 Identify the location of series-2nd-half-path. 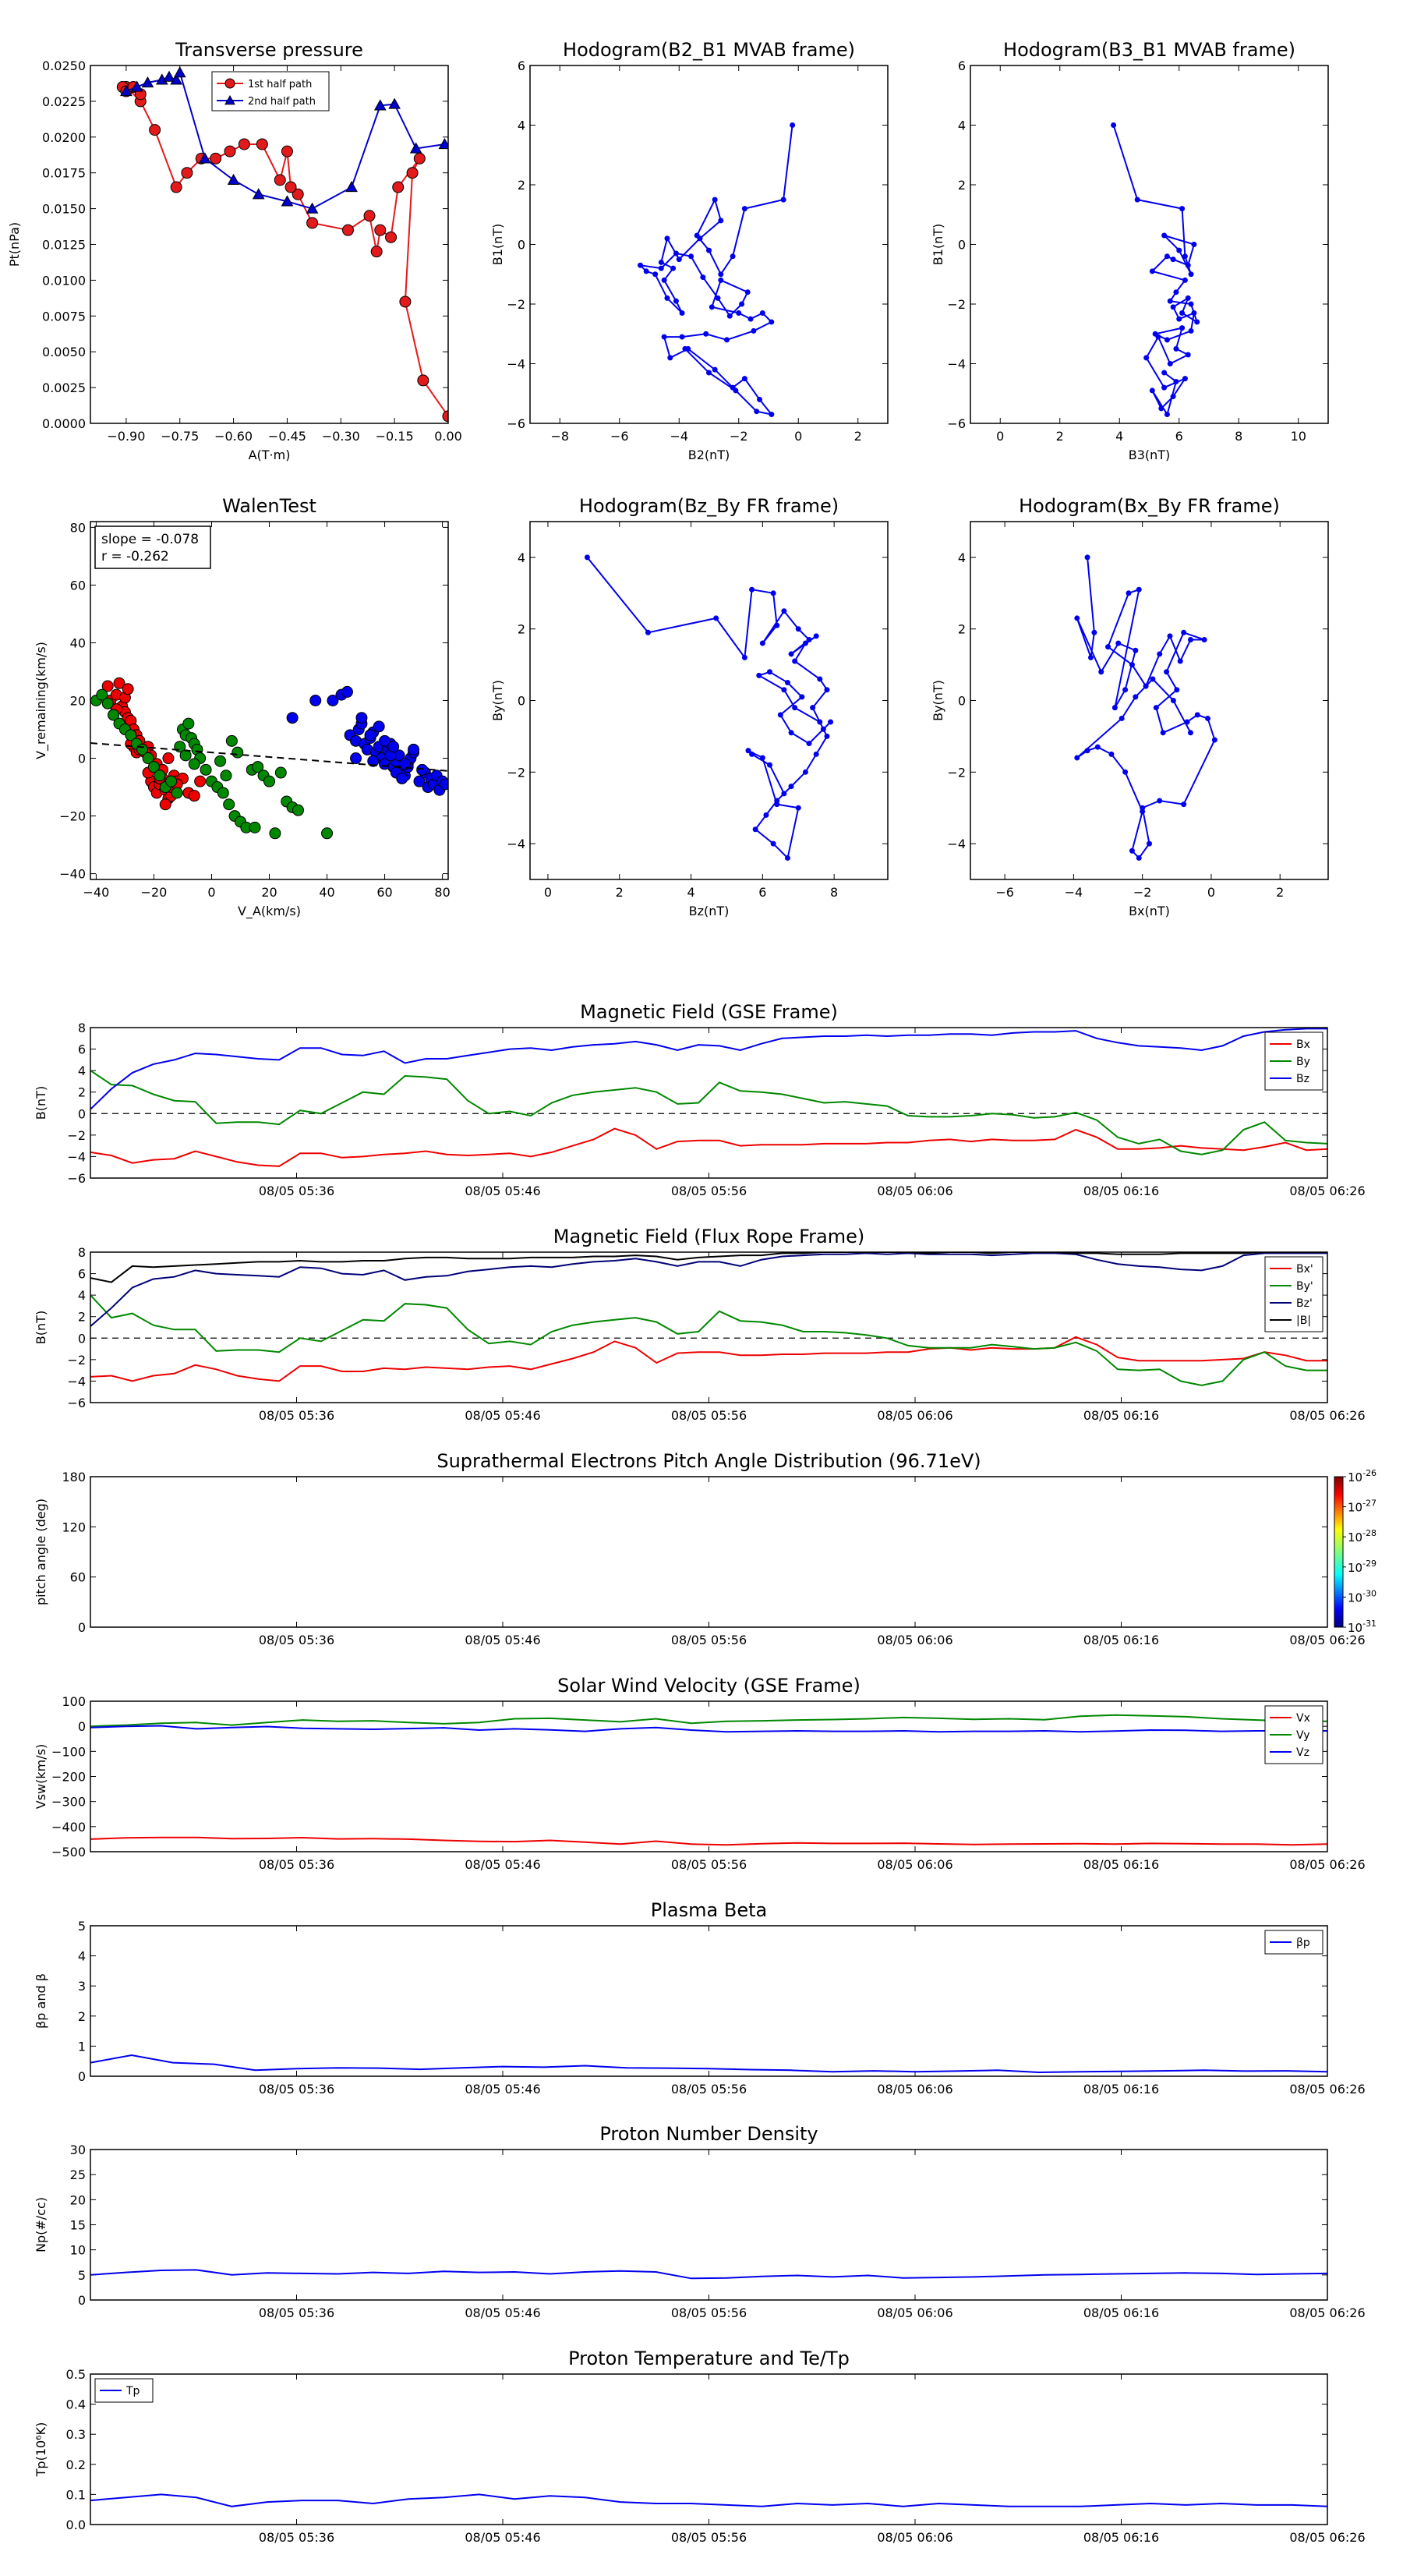
(284, 140).